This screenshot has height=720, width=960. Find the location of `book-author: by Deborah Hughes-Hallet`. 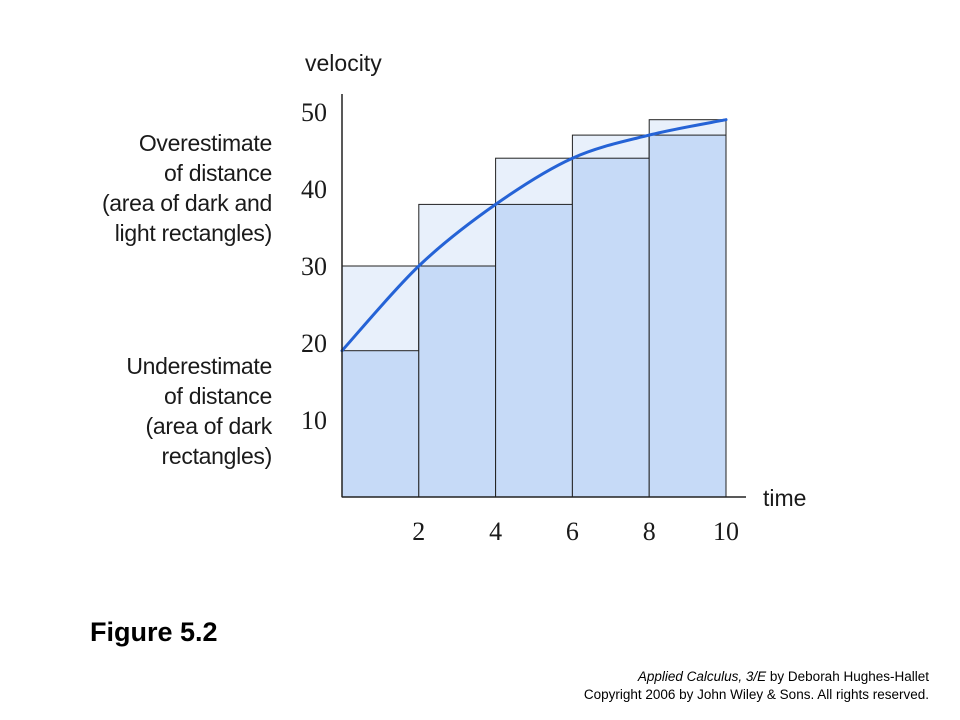

book-author: by Deborah Hughes-Hallet is located at coordinates (847, 676).